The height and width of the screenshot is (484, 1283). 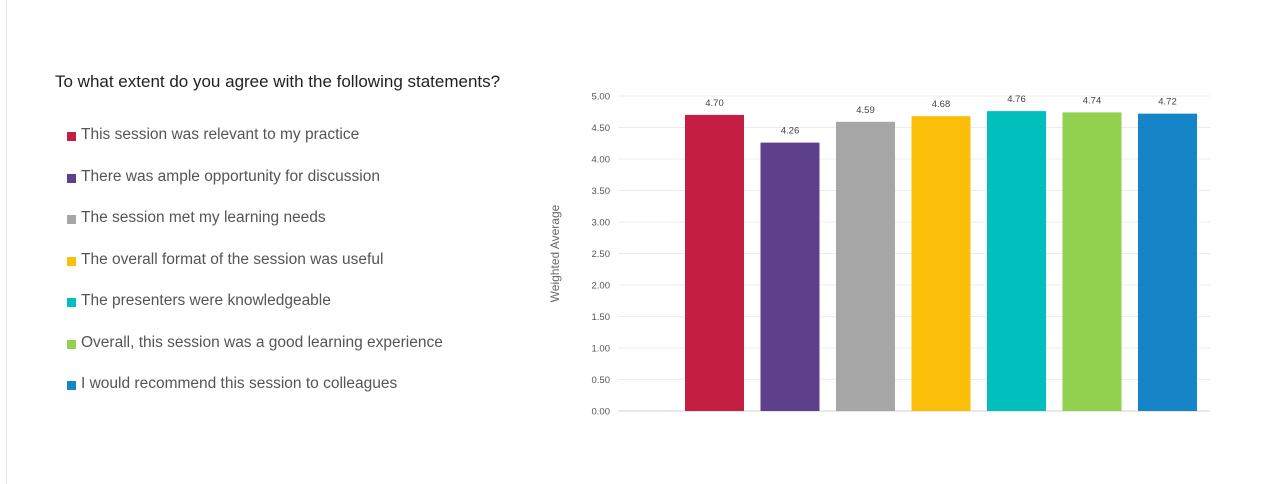 I want to click on y-tick-label: 1.00, so click(x=601, y=349).